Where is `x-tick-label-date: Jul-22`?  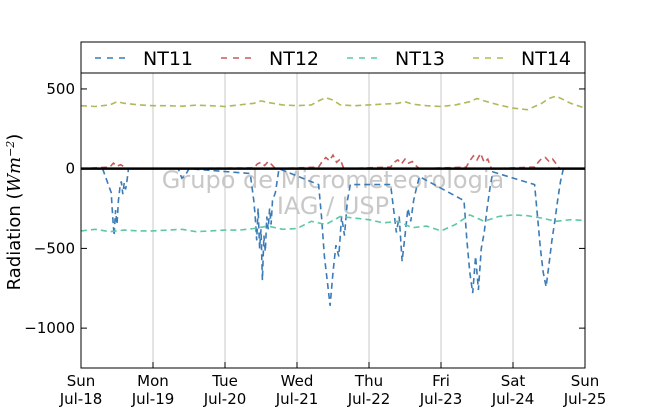 x-tick-label-date: Jul-22 is located at coordinates (369, 399).